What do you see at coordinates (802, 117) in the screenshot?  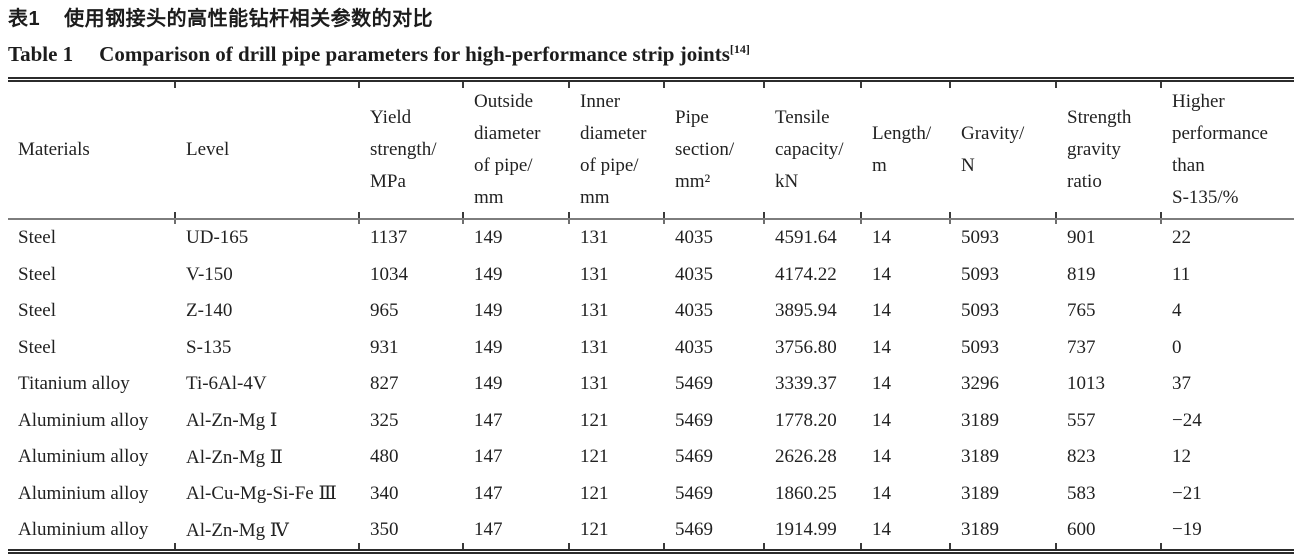 I see `header-line: Tensile` at bounding box center [802, 117].